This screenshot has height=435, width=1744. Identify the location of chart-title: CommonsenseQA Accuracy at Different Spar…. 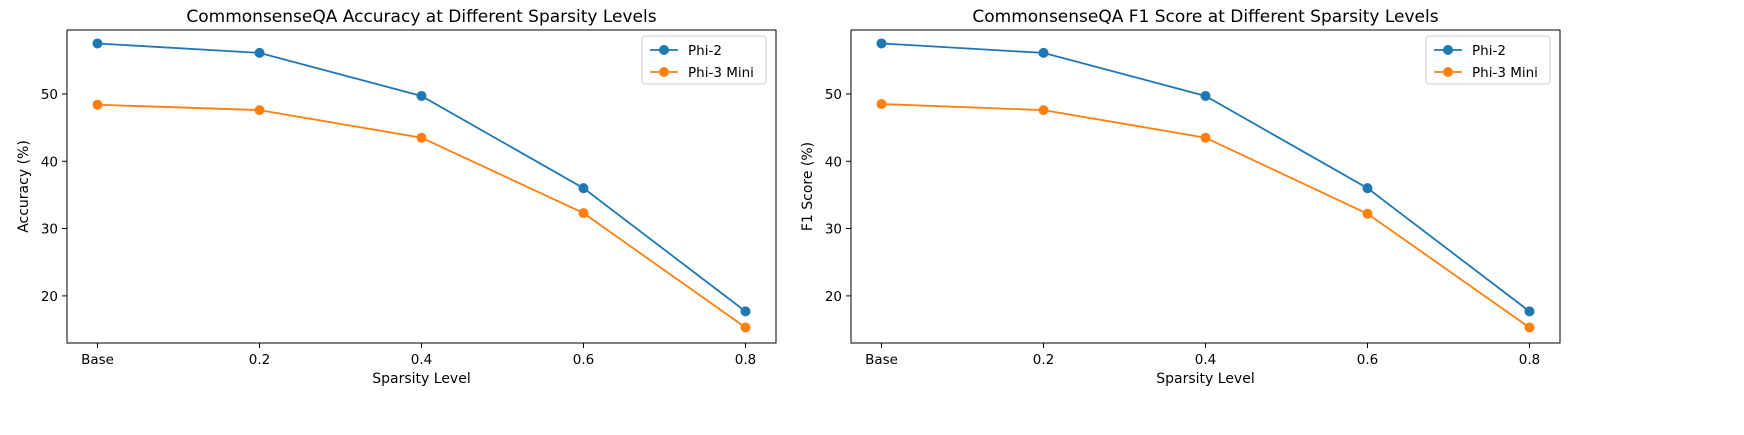
(421, 17).